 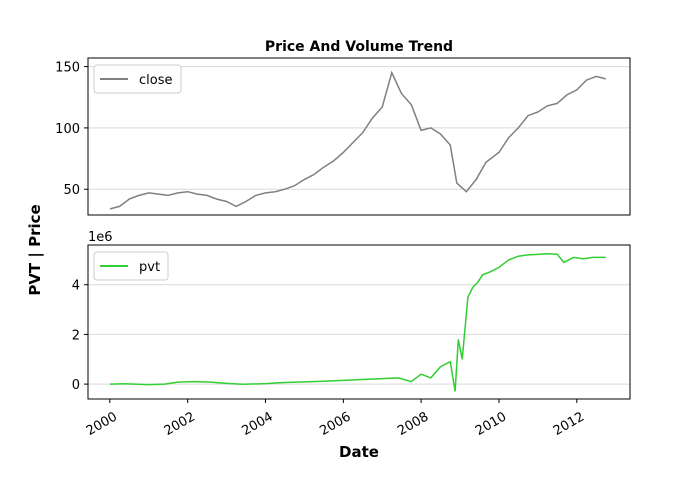 I want to click on x-tick-label: 2010, so click(x=491, y=424).